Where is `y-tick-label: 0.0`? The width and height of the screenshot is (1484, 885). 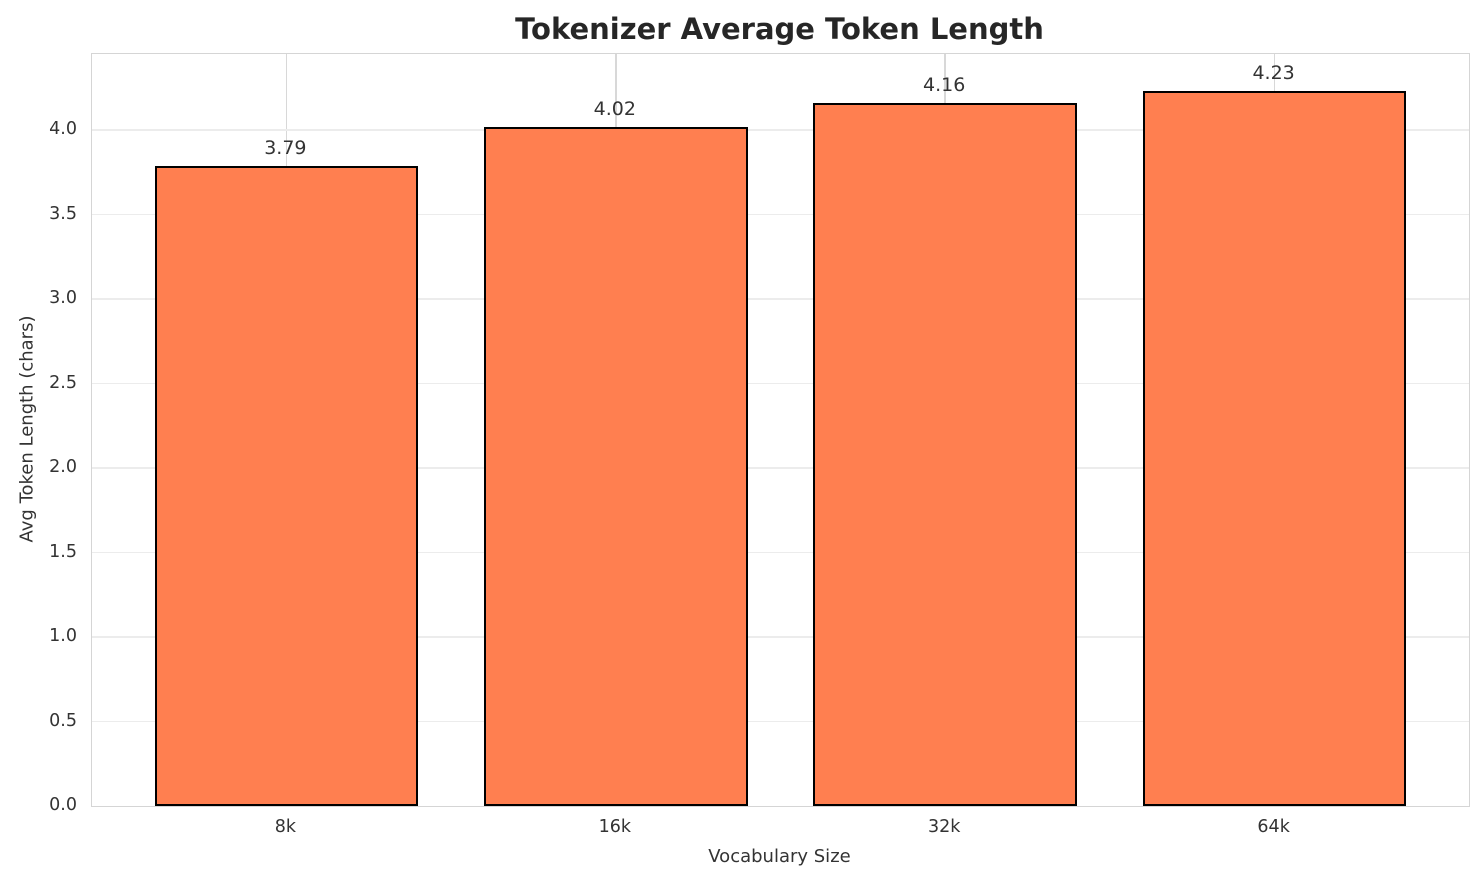
y-tick-label: 0.0 is located at coordinates (63, 805).